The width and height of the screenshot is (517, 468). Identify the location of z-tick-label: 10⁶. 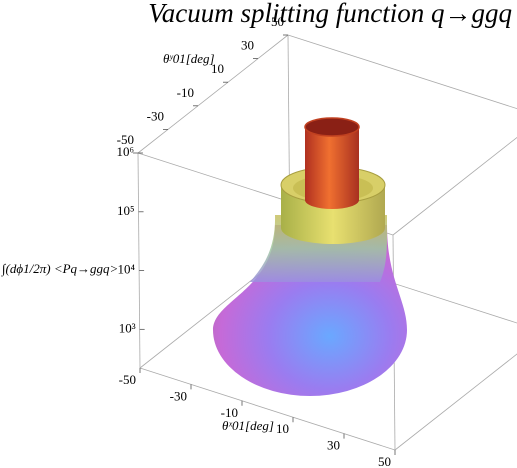
(125, 151).